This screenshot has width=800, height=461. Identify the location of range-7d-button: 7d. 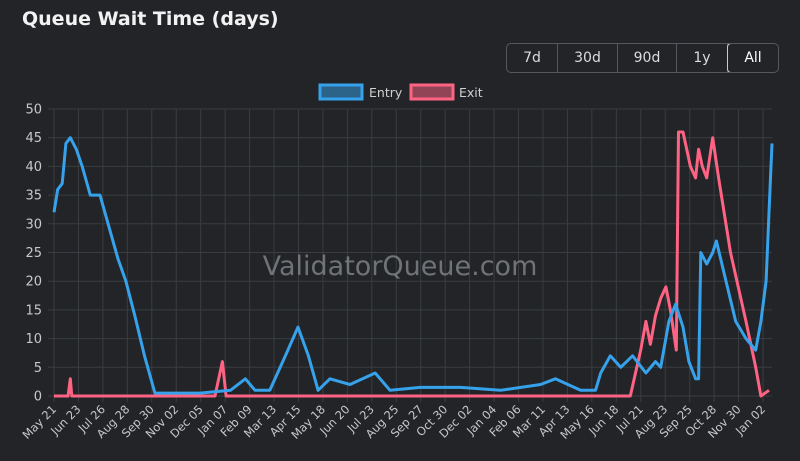
(532, 58).